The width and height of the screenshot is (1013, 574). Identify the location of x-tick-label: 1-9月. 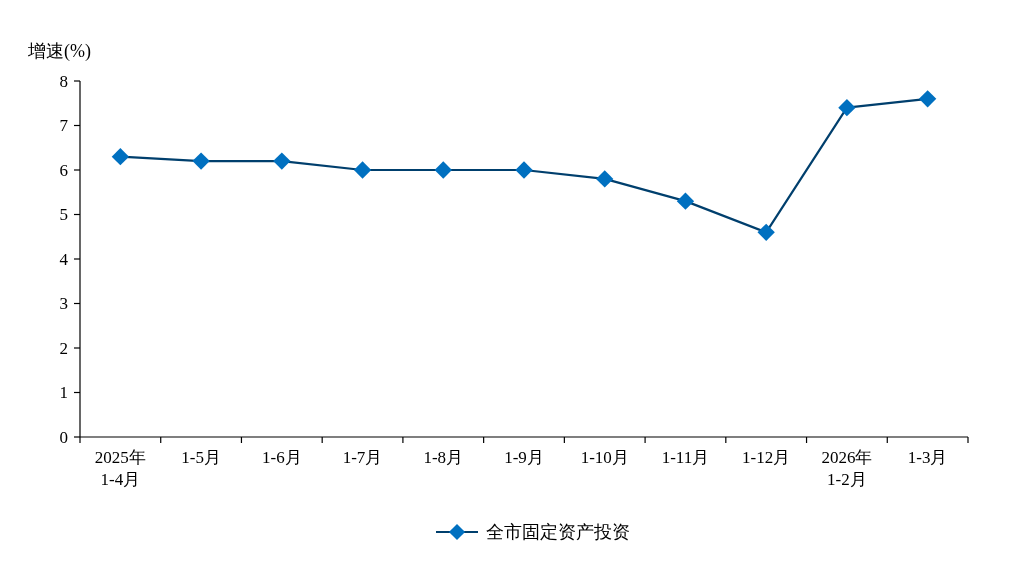
(524, 457).